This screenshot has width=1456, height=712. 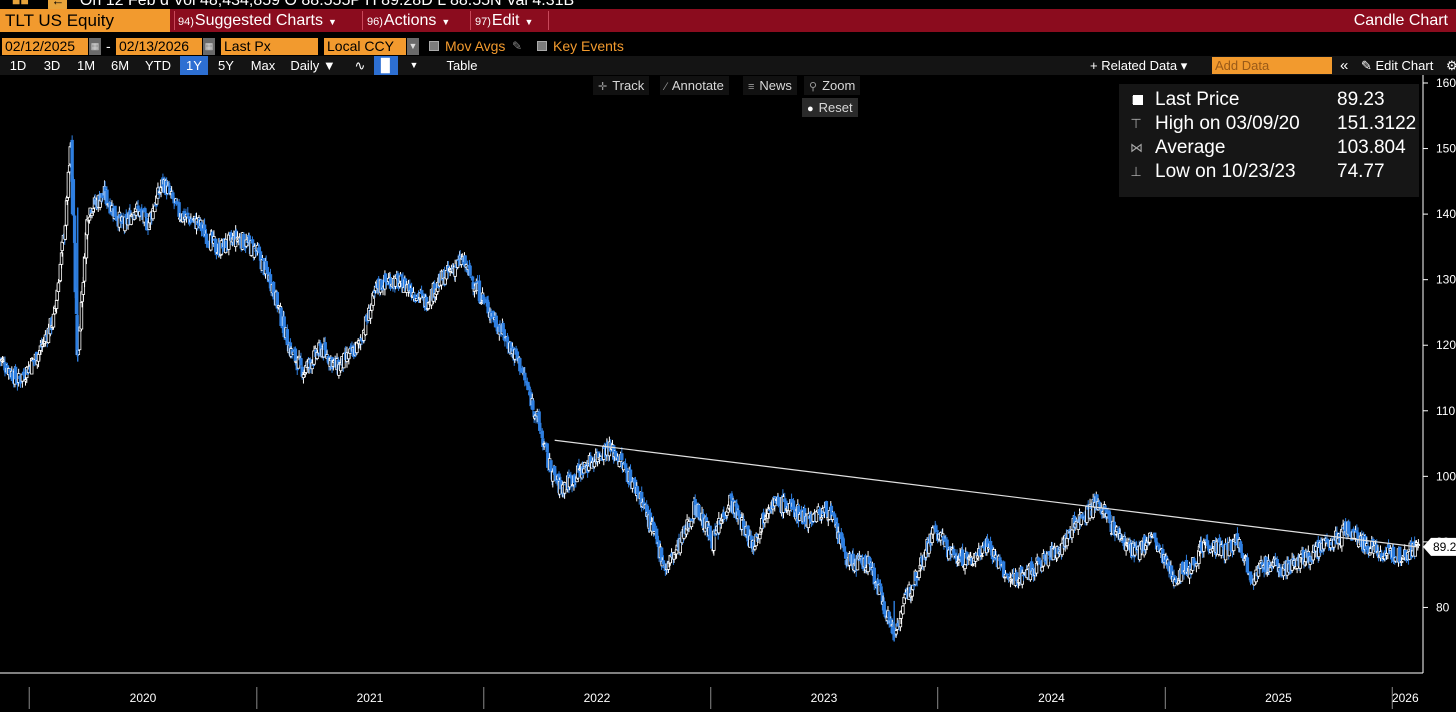 I want to click on range-max-button: Max, so click(x=263, y=65).